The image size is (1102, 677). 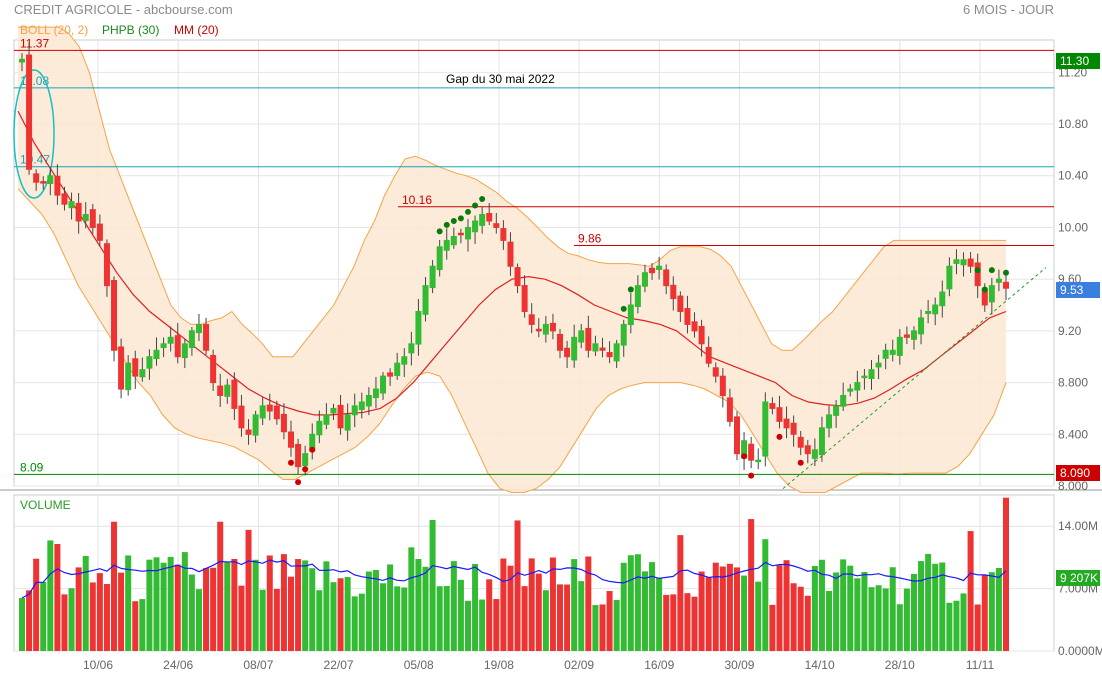 What do you see at coordinates (339, 665) in the screenshot?
I see `x-tick-label: 22/07` at bounding box center [339, 665].